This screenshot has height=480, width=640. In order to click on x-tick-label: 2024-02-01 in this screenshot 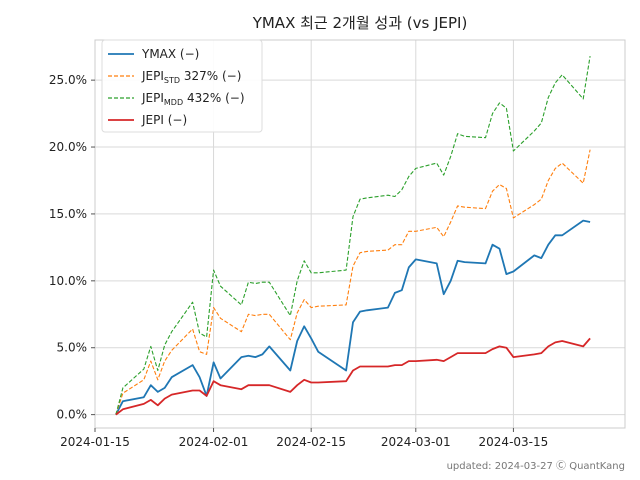, I will do `click(214, 442)`.